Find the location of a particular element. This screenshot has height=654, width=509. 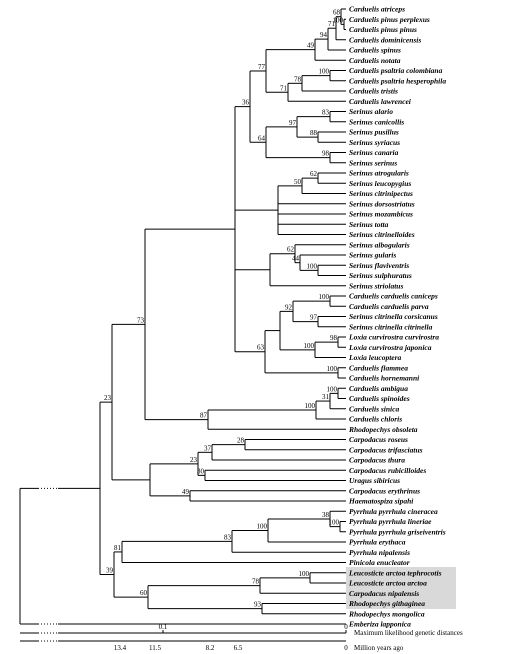

taxon-label: Pinicola enucleator is located at coordinates (379, 562).